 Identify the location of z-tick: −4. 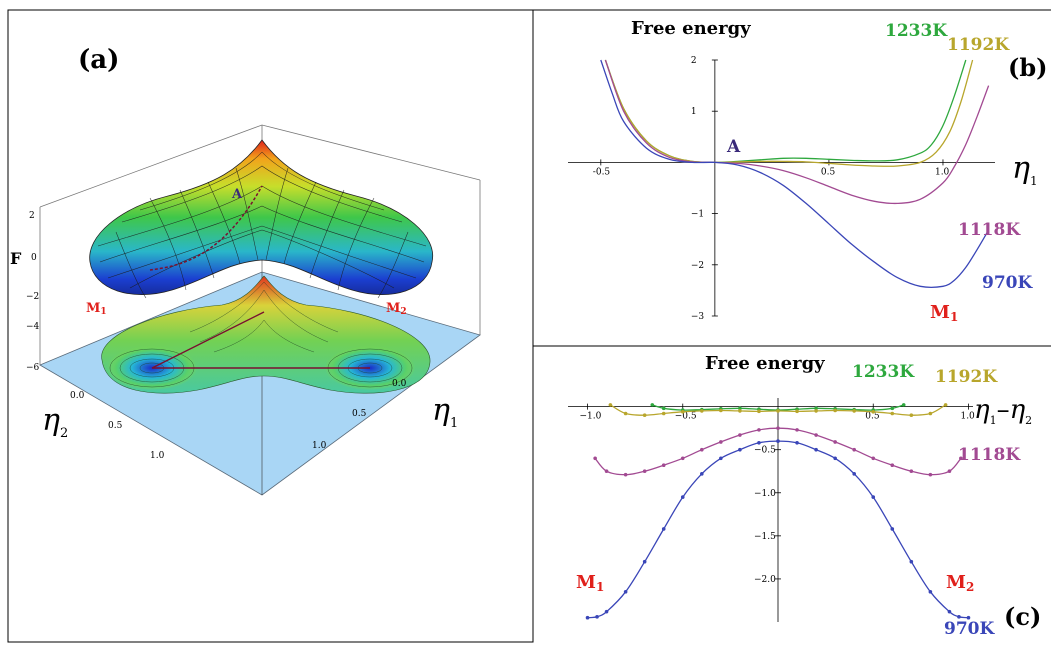
(33, 327).